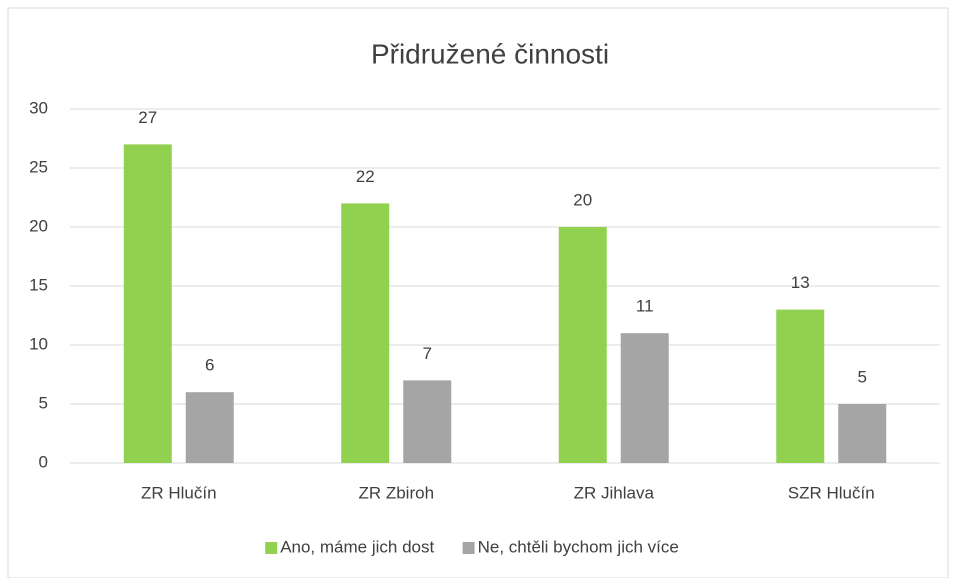  What do you see at coordinates (800, 282) in the screenshot?
I see `data-label: 13` at bounding box center [800, 282].